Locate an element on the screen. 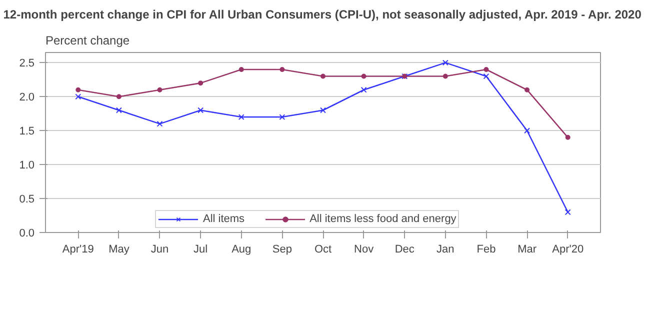 The image size is (665, 320). y-tick-label: 1.0 is located at coordinates (27, 166).